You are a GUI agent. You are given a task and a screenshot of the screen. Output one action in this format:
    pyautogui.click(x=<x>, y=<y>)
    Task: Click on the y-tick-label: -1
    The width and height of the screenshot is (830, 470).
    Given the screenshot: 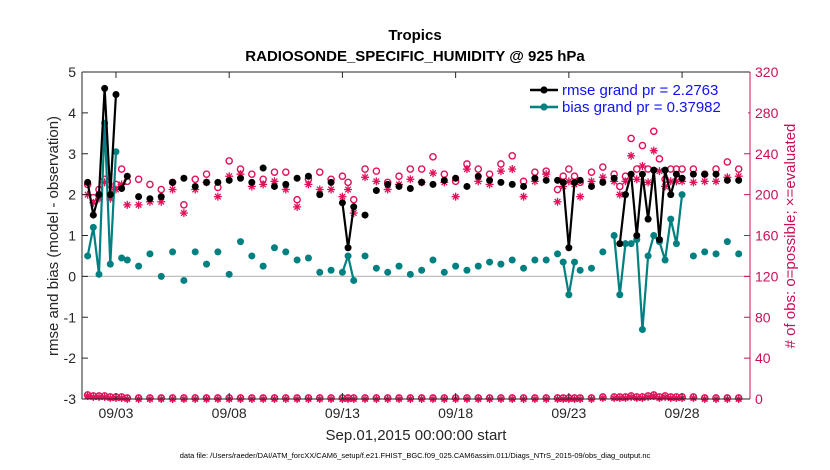 What is the action you would take?
    pyautogui.click(x=70, y=317)
    